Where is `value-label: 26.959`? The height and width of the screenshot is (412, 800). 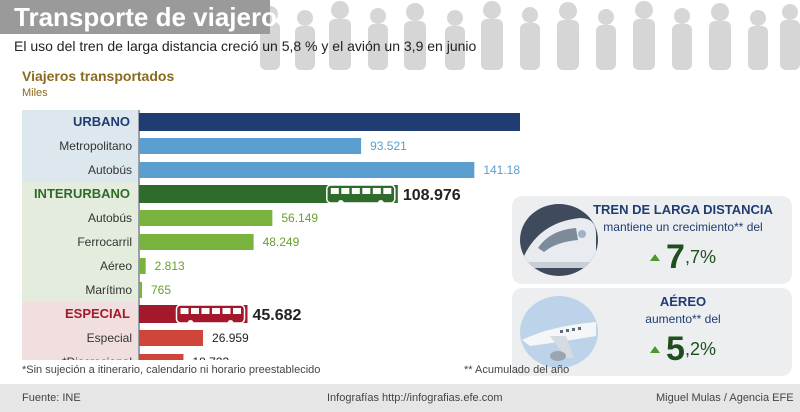 value-label: 26.959 is located at coordinates (230, 338).